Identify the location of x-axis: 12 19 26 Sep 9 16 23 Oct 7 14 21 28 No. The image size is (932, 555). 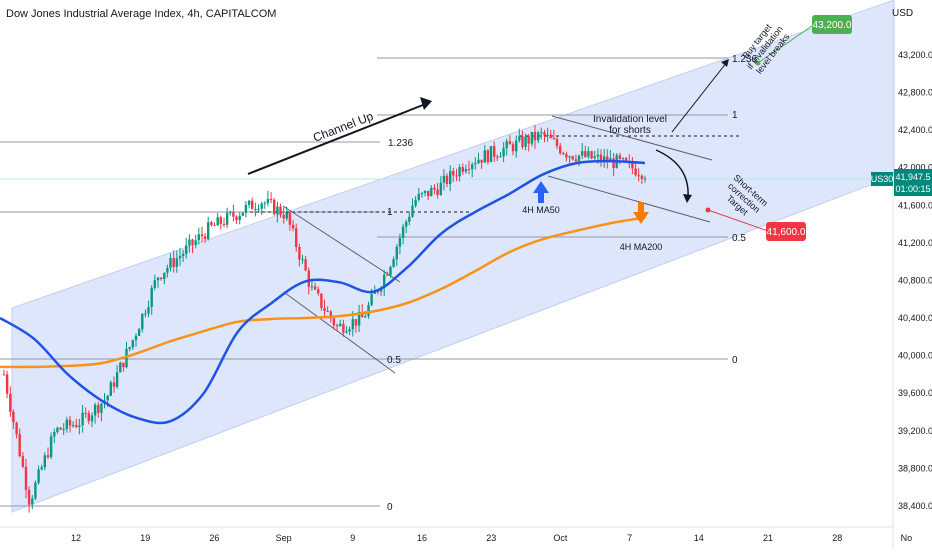
(491, 538).